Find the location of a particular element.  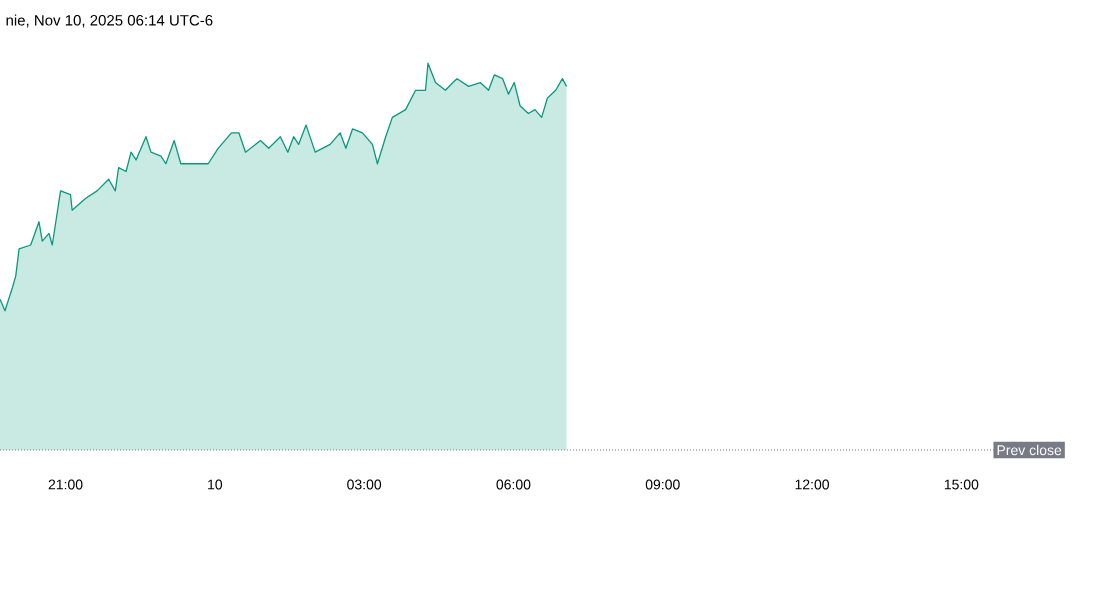

x-tick-label: 03:00 is located at coordinates (364, 484).